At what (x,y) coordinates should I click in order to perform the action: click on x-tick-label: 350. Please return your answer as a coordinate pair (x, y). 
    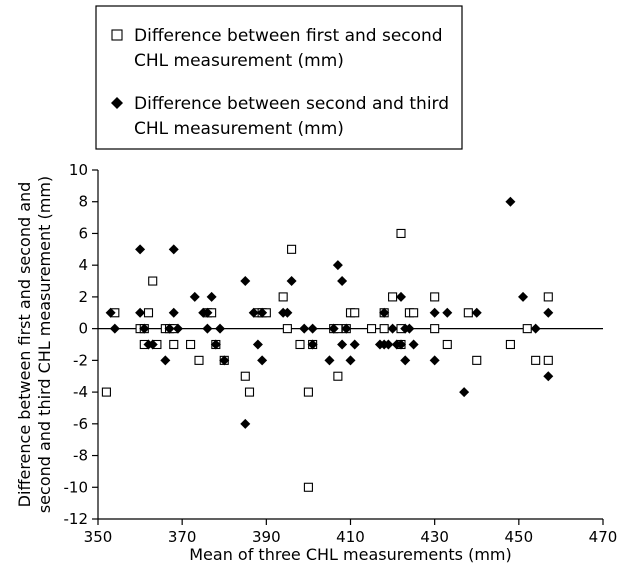
    Looking at the image, I should click on (98, 537).